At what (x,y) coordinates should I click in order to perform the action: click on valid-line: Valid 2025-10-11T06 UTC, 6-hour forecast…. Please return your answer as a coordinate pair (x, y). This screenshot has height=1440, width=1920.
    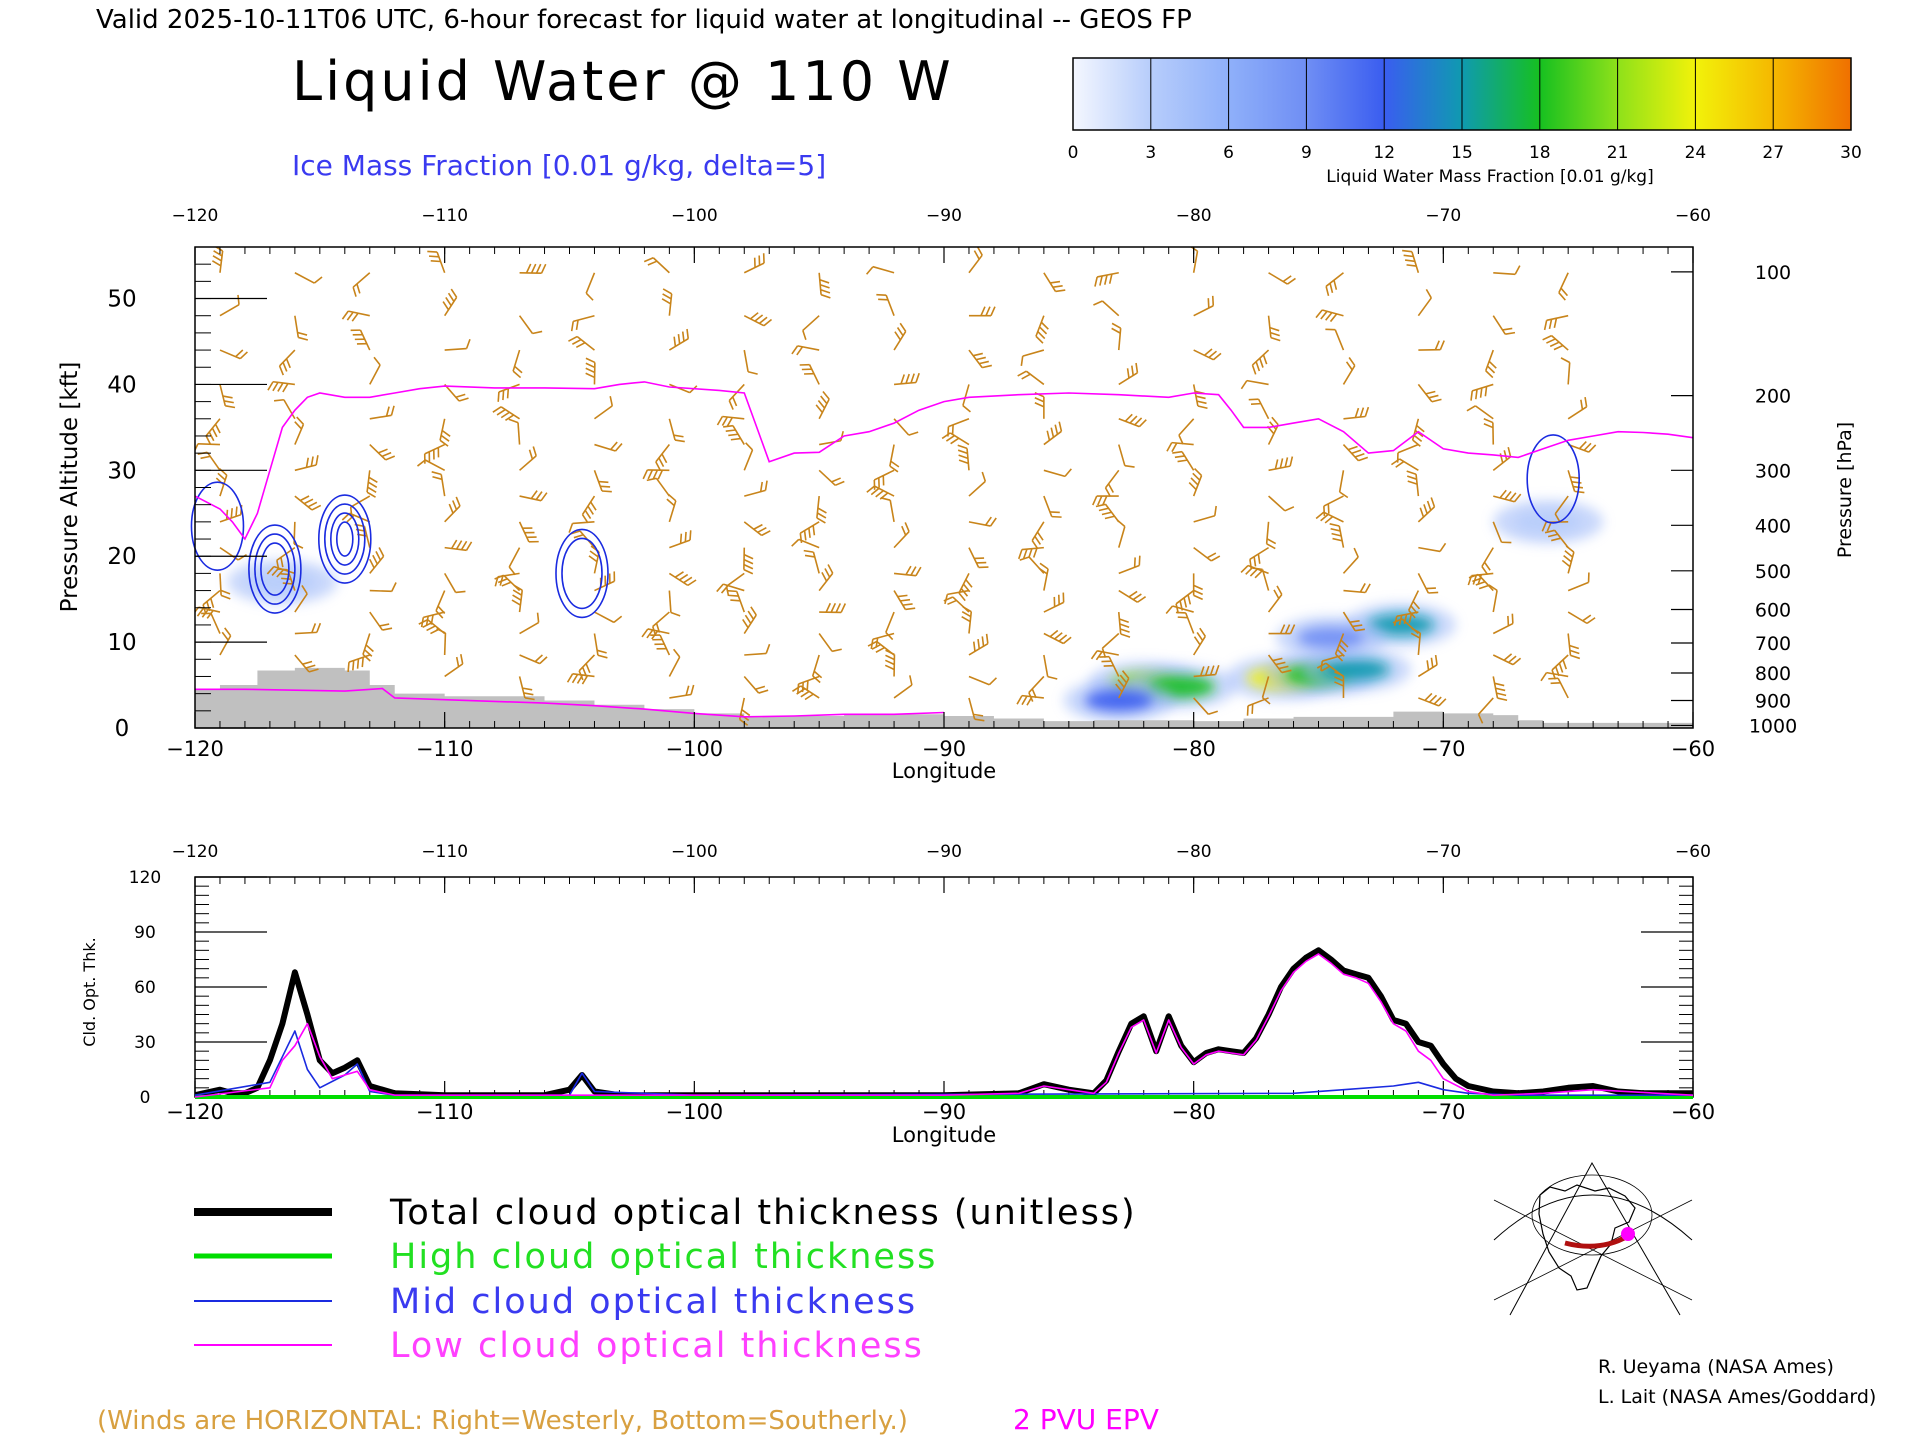
    Looking at the image, I should click on (644, 20).